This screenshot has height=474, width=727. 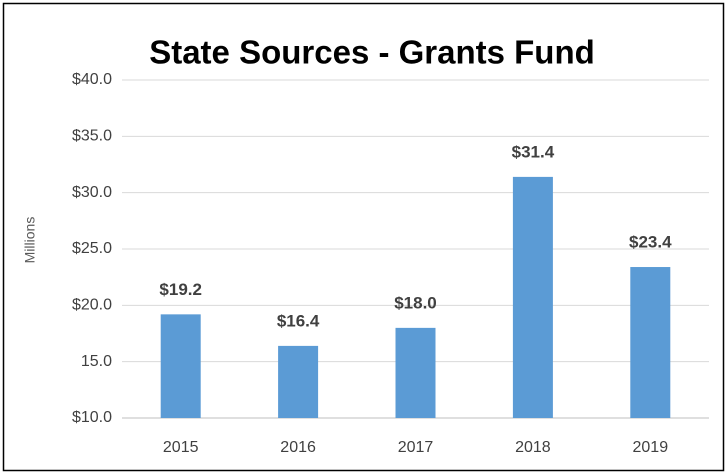 I want to click on y-tick-label: $25.0, so click(x=92, y=248).